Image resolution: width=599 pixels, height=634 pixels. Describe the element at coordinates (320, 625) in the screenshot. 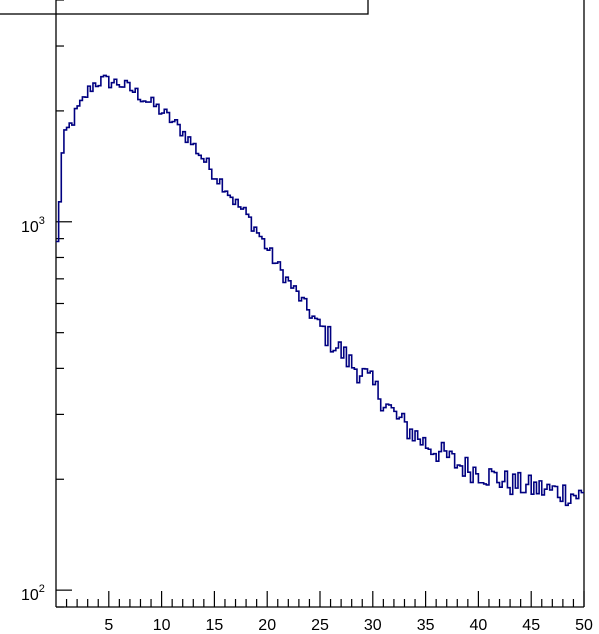

I see `x-tick-label: 25` at that location.